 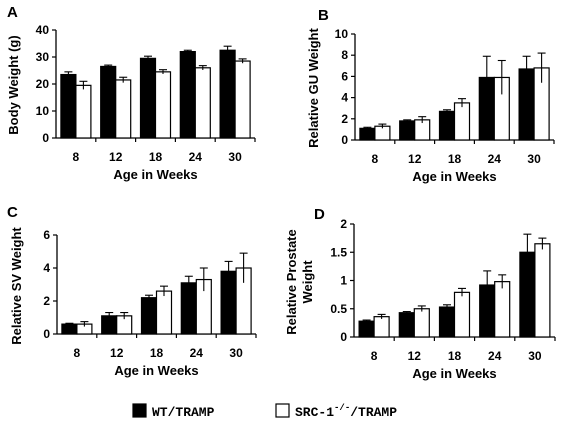 What do you see at coordinates (13, 84) in the screenshot?
I see `y-axis-title: Body Weight (g)` at bounding box center [13, 84].